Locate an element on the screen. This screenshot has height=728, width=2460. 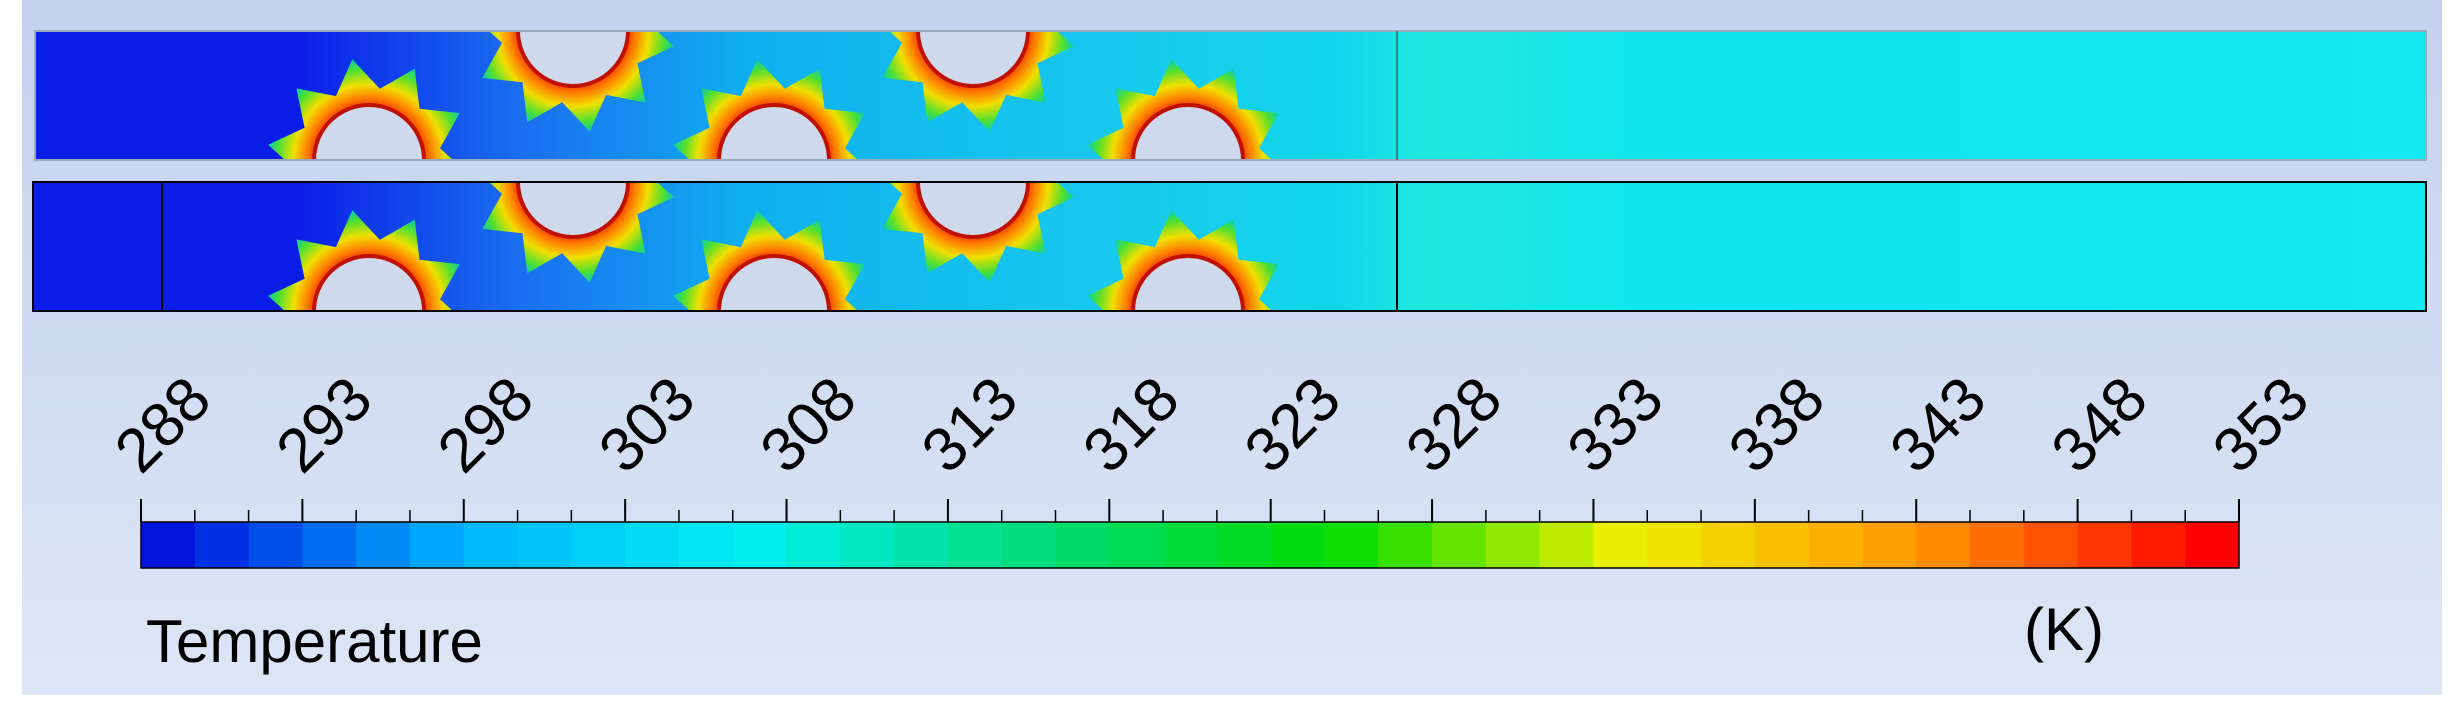
colorbar-title: Temperature is located at coordinates (314, 641).